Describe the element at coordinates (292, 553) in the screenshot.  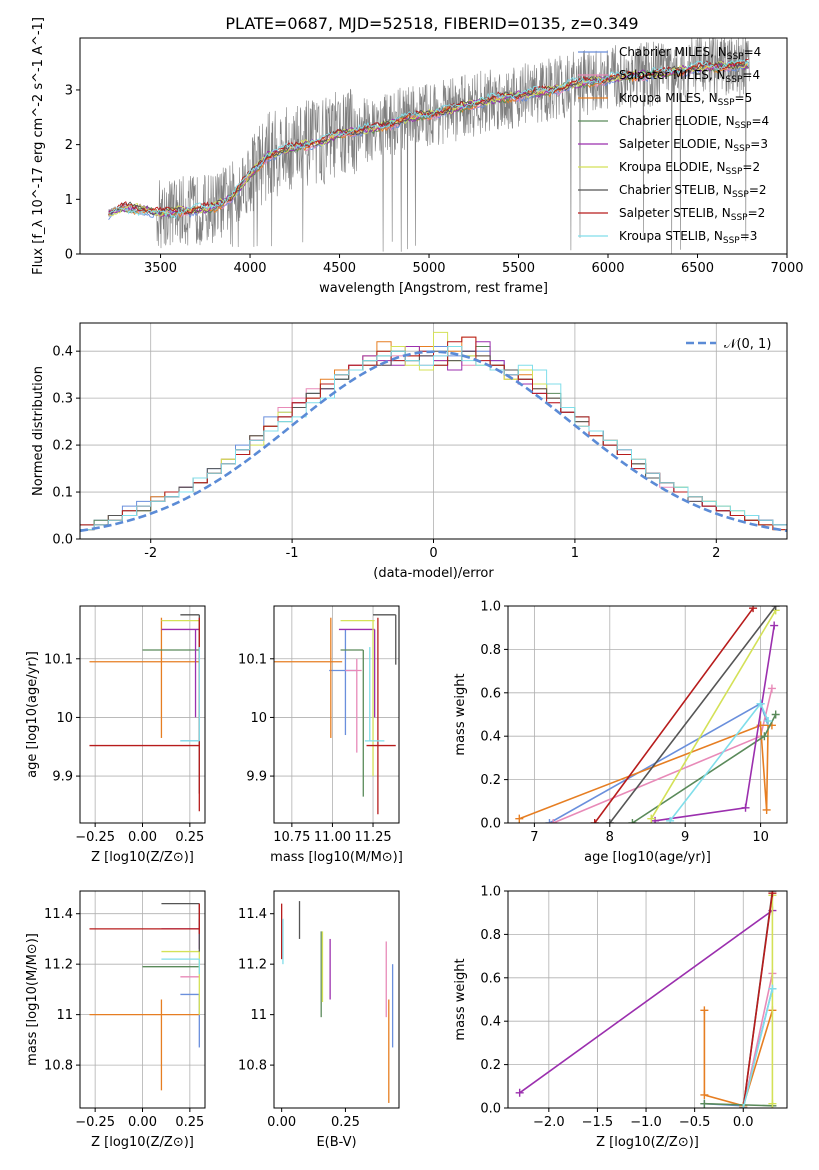
I see `x-tick-label: -1` at that location.